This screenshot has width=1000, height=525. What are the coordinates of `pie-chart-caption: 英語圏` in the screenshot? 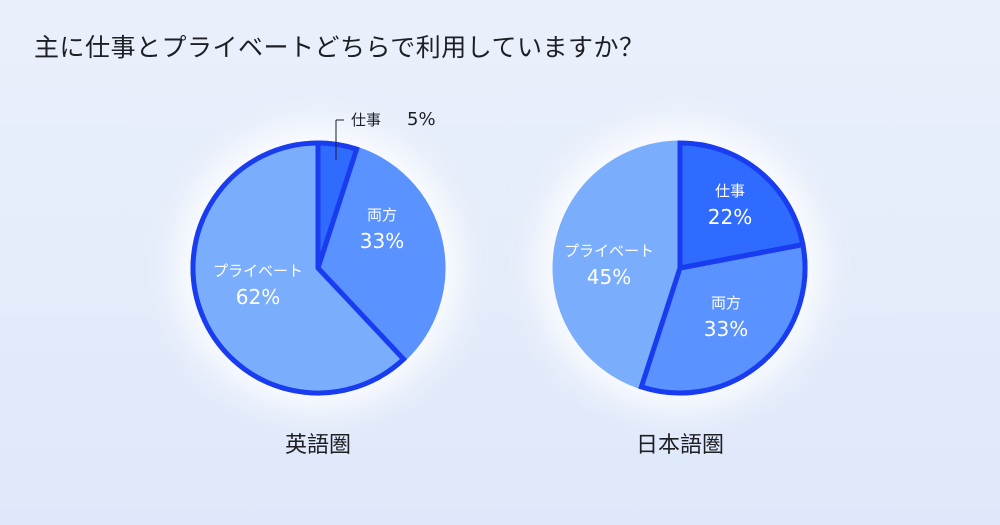 It's located at (318, 445).